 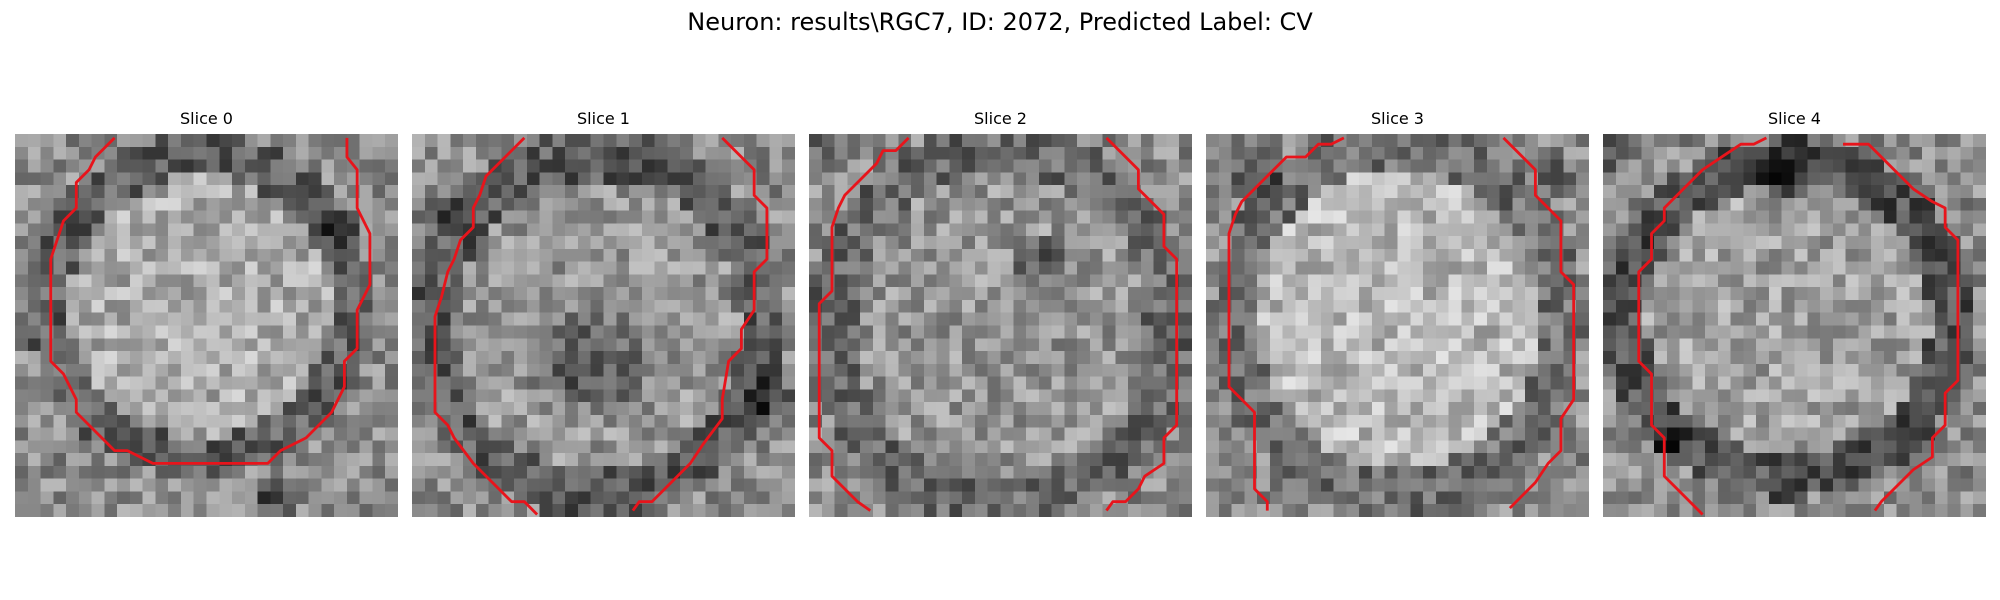 What do you see at coordinates (603, 118) in the screenshot?
I see `slice-title-1: Slice 1` at bounding box center [603, 118].